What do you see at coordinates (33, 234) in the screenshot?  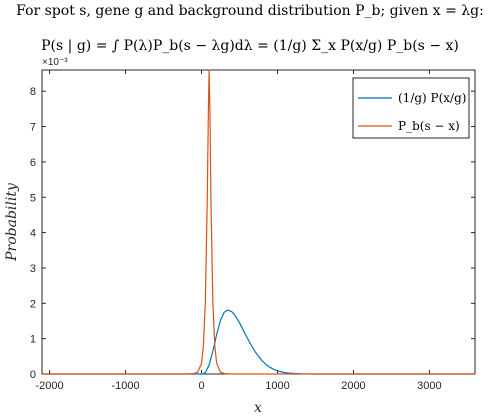 I see `y-tick-label: 4` at bounding box center [33, 234].